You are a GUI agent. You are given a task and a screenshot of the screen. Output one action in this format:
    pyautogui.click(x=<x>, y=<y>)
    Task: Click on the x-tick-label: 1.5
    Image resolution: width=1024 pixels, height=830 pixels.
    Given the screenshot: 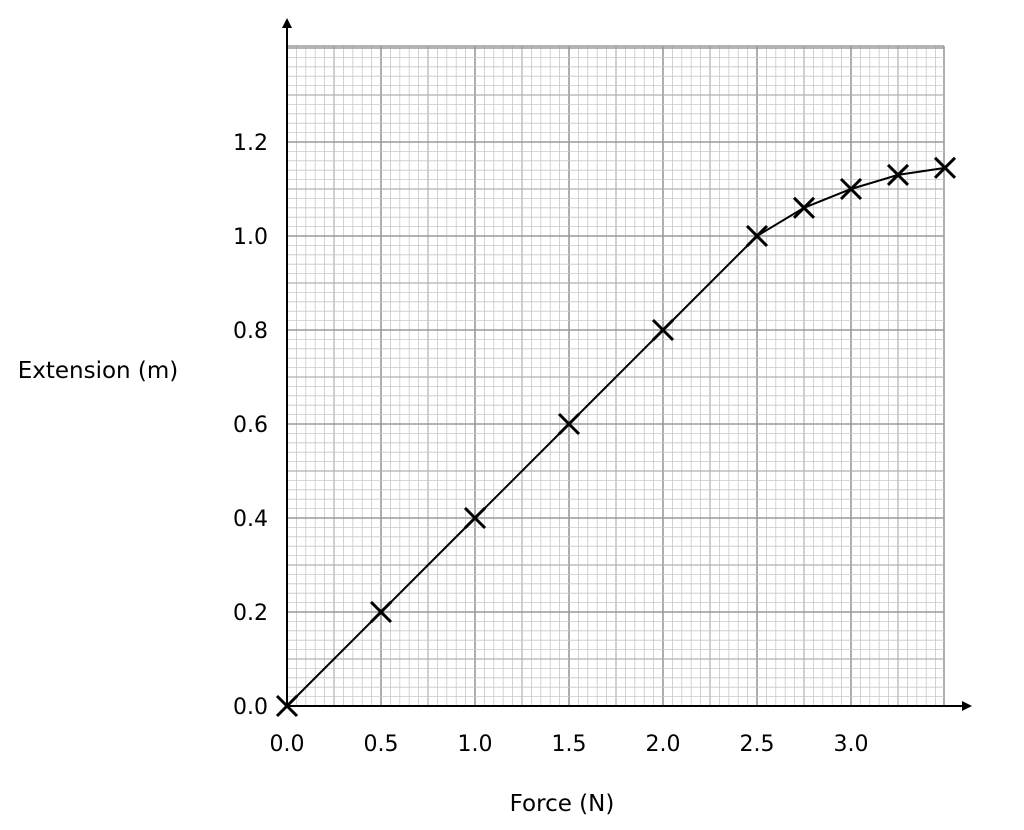 What is the action you would take?
    pyautogui.click(x=569, y=744)
    